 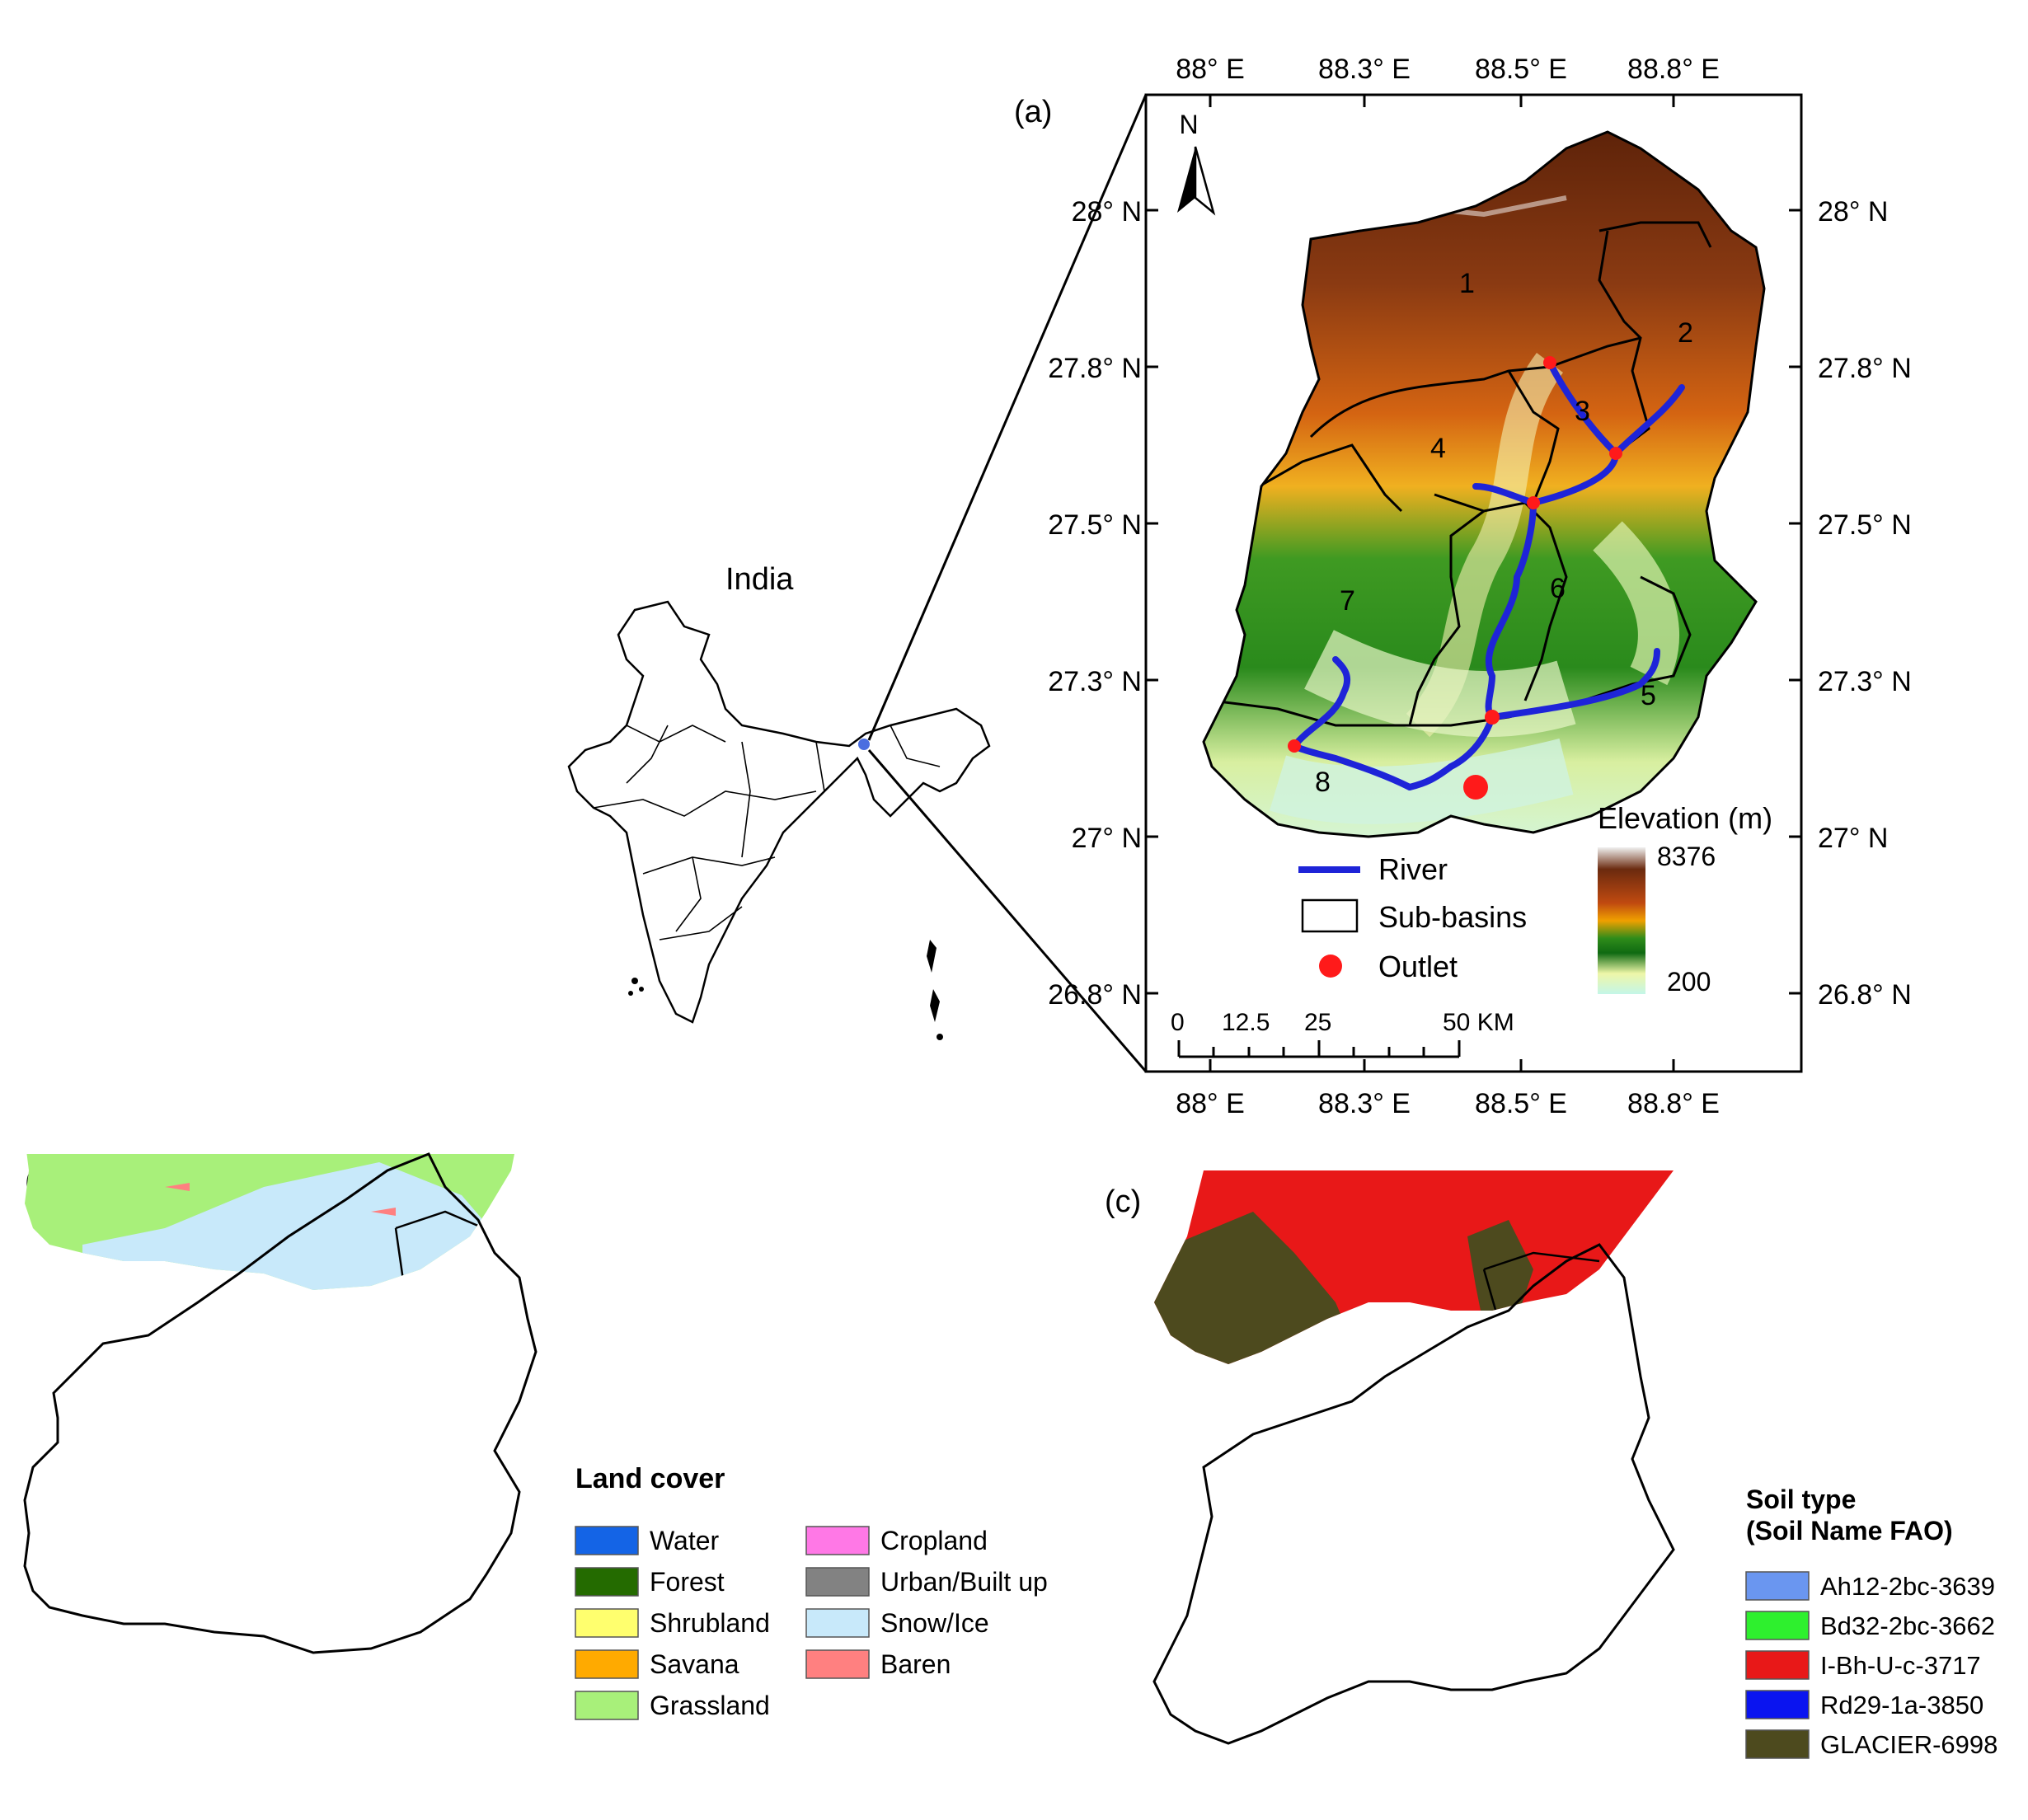 I want to click on legend-swatch-savana, so click(x=607, y=1664).